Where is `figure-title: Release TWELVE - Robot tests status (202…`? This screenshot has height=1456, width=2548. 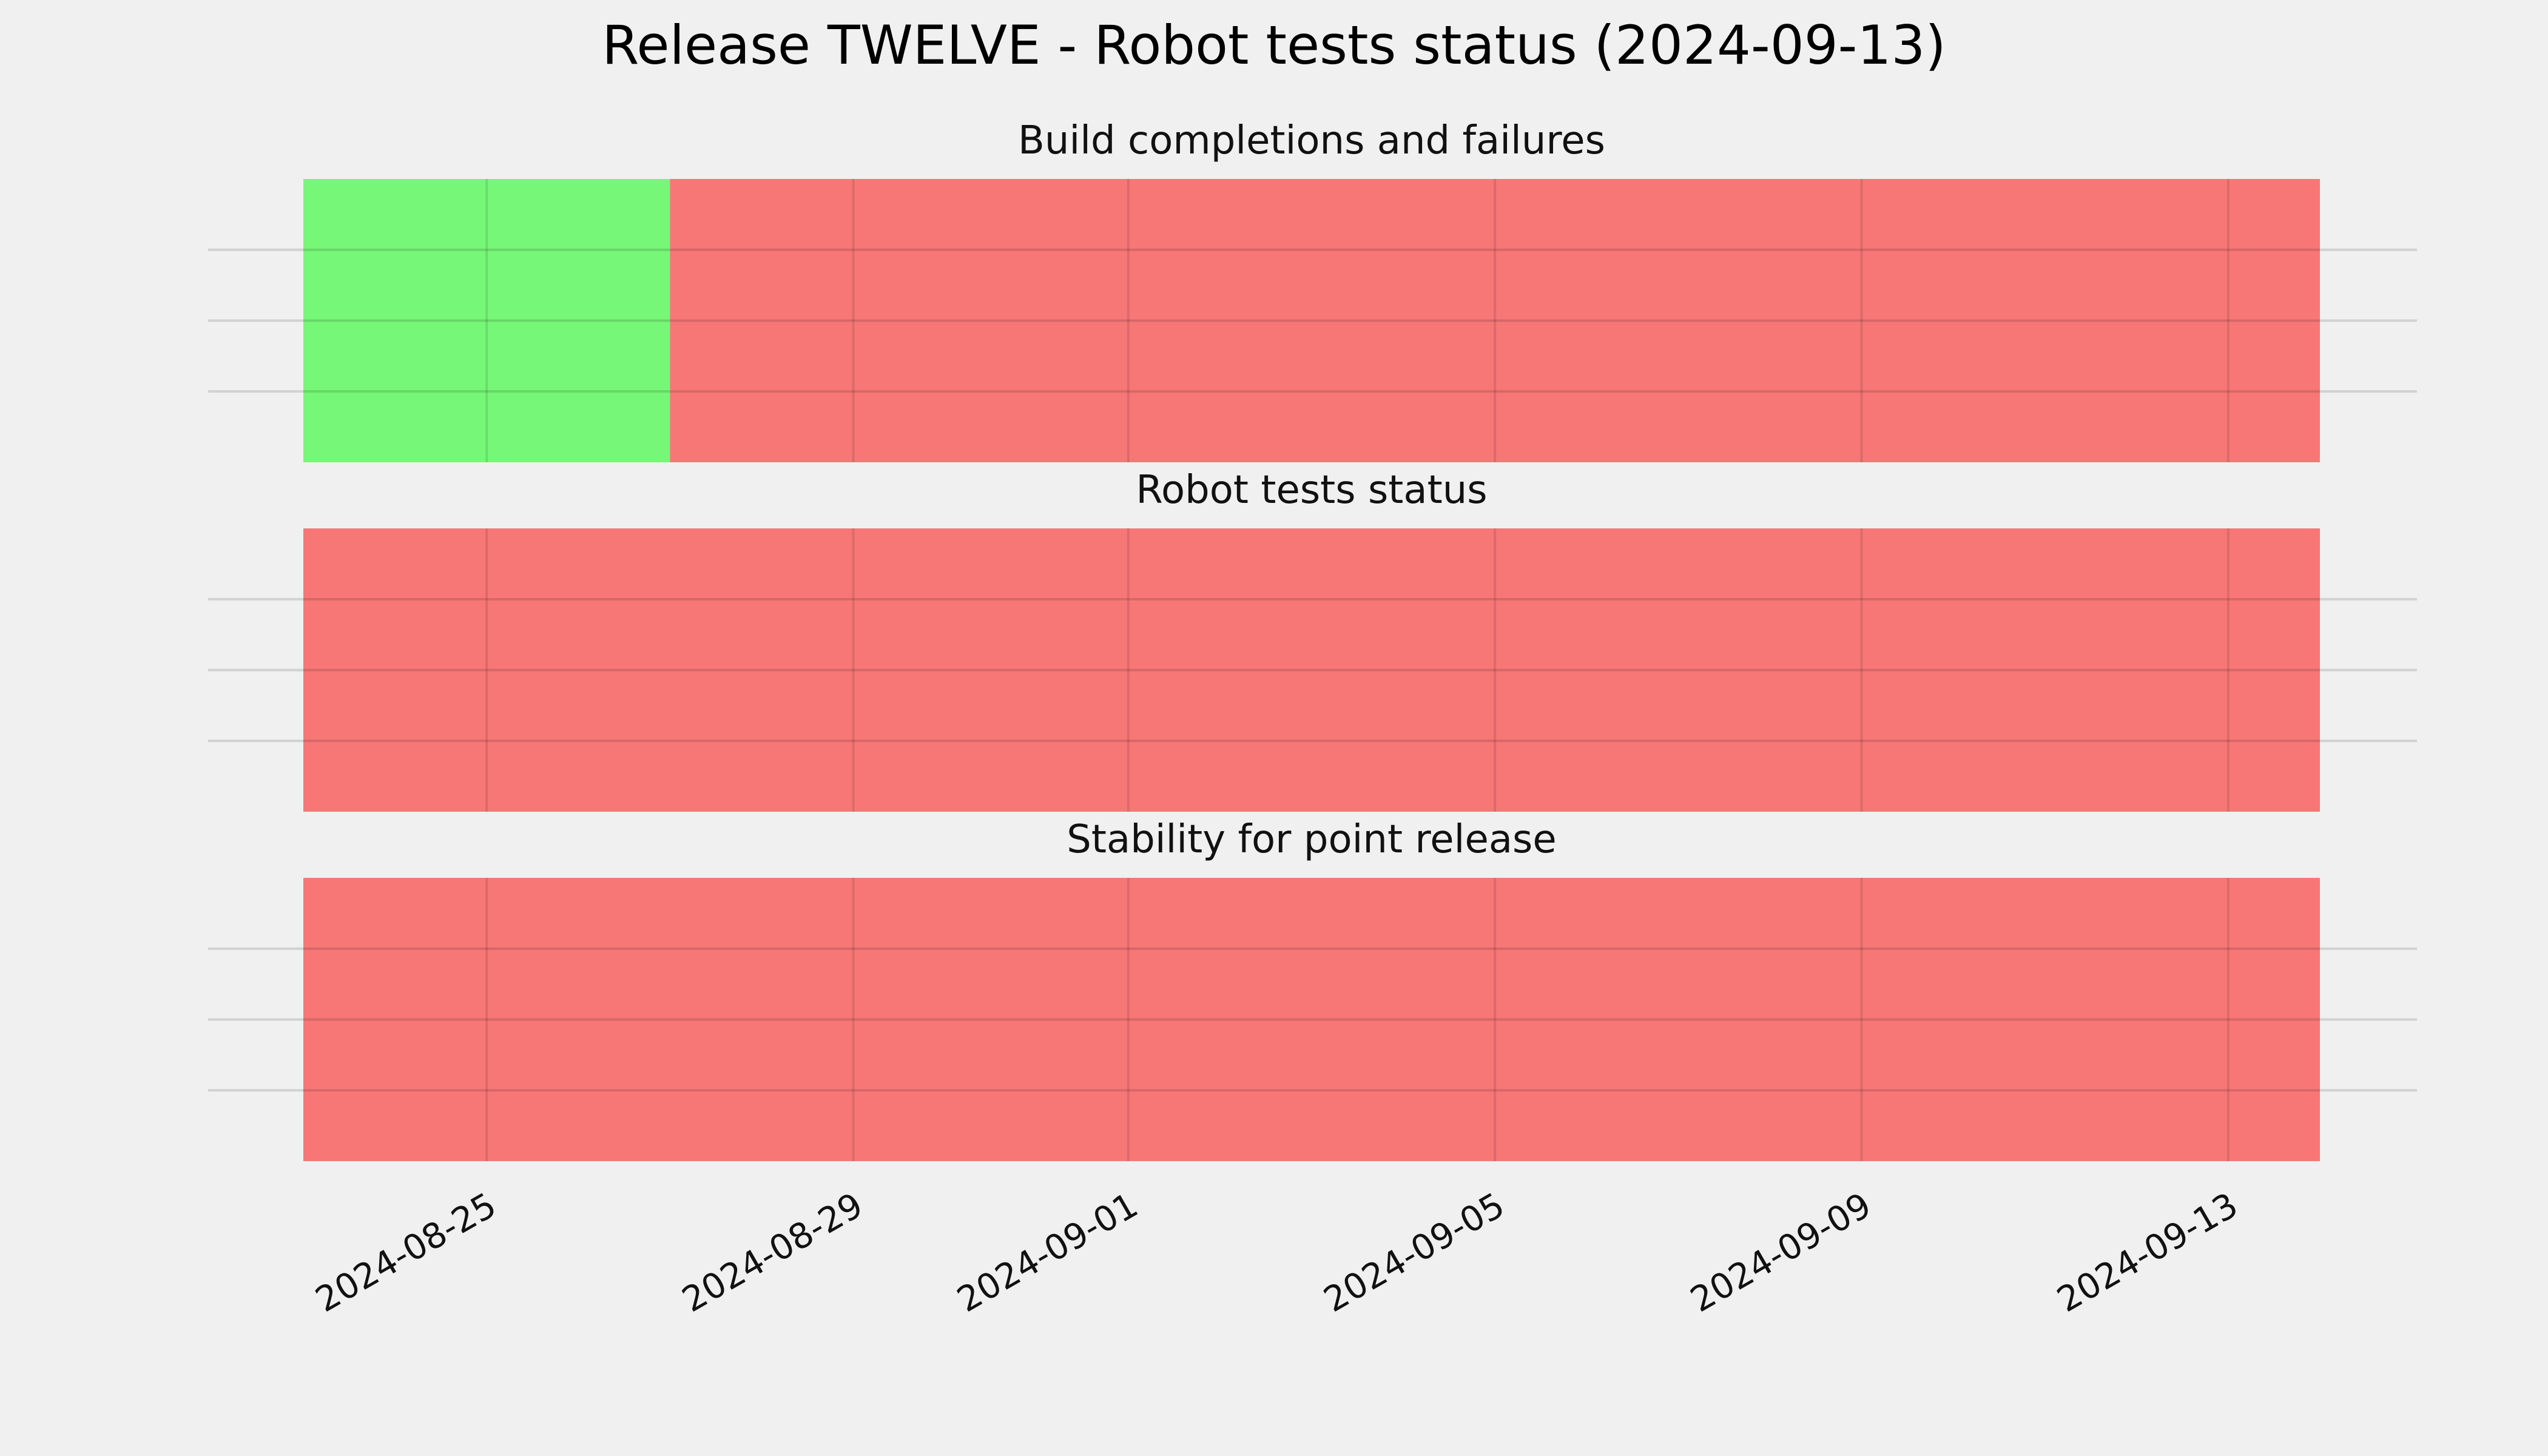 figure-title: Release TWELVE - Robot tests status (202… is located at coordinates (1274, 45).